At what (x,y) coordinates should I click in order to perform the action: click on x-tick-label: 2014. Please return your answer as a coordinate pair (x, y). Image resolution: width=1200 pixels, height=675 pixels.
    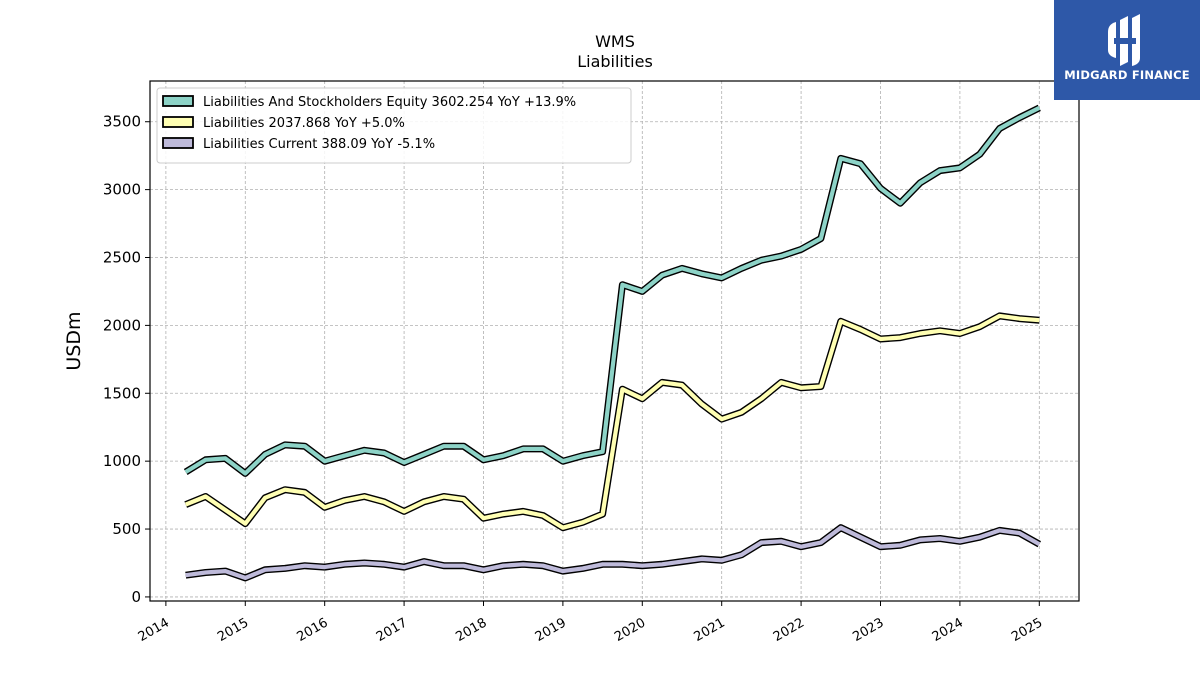
    Looking at the image, I should click on (154, 630).